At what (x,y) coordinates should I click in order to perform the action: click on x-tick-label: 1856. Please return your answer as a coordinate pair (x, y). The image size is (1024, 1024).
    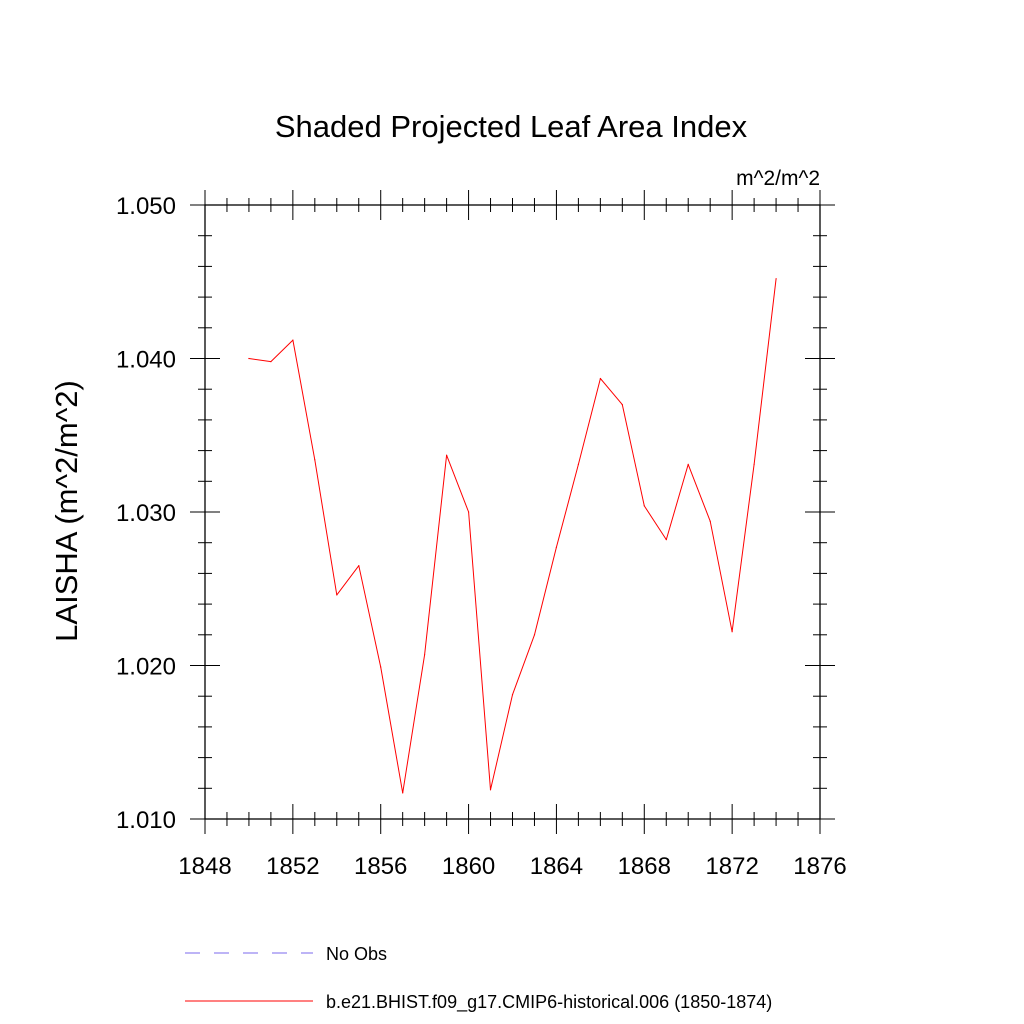
    Looking at the image, I should click on (380, 866).